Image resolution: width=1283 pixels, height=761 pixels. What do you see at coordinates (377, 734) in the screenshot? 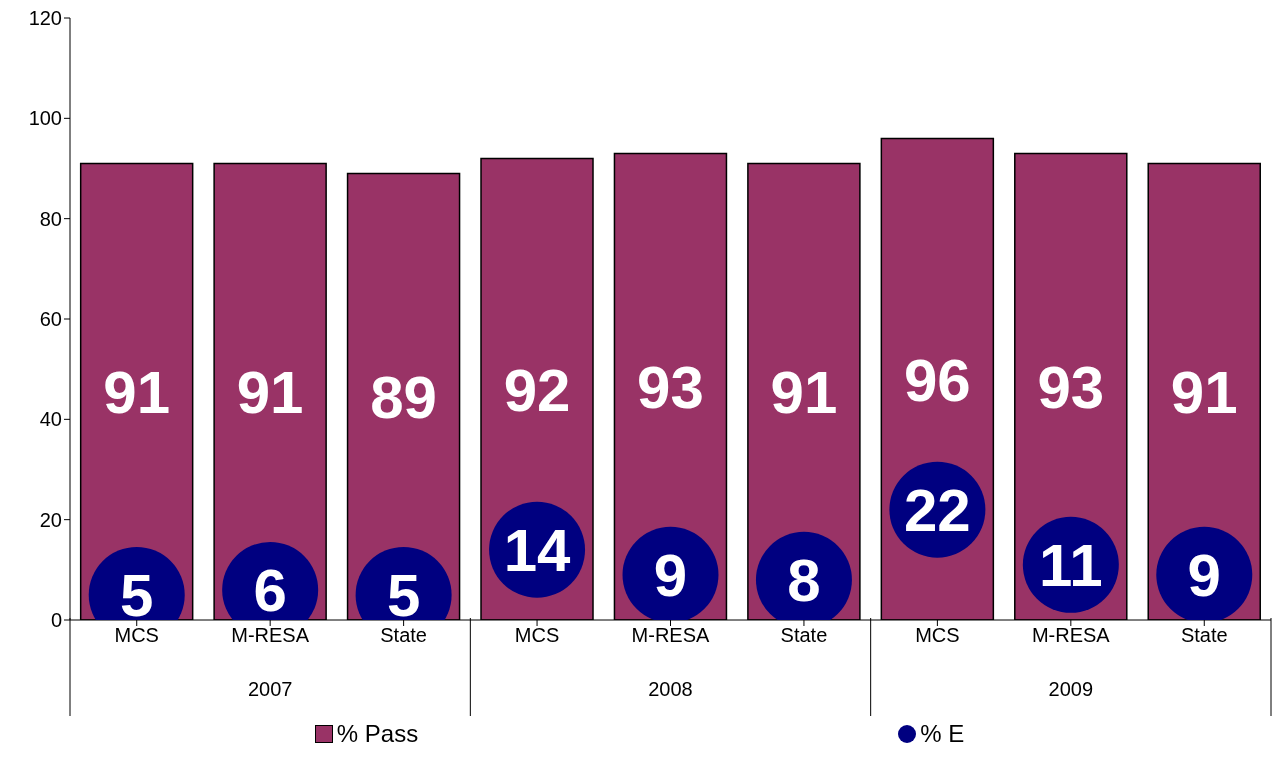
I see `legend-label: % Pass` at bounding box center [377, 734].